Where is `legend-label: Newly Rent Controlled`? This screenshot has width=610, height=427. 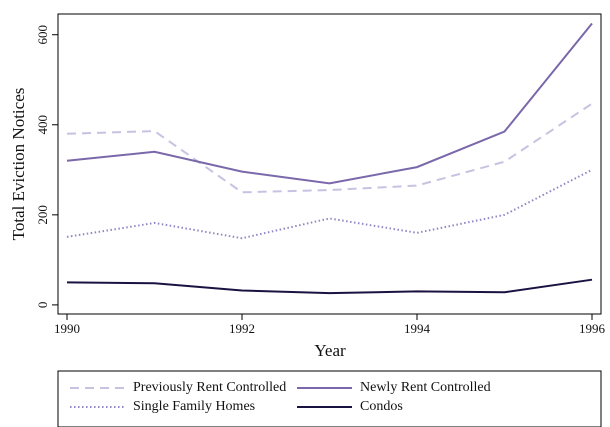 legend-label: Newly Rent Controlled is located at coordinates (425, 387).